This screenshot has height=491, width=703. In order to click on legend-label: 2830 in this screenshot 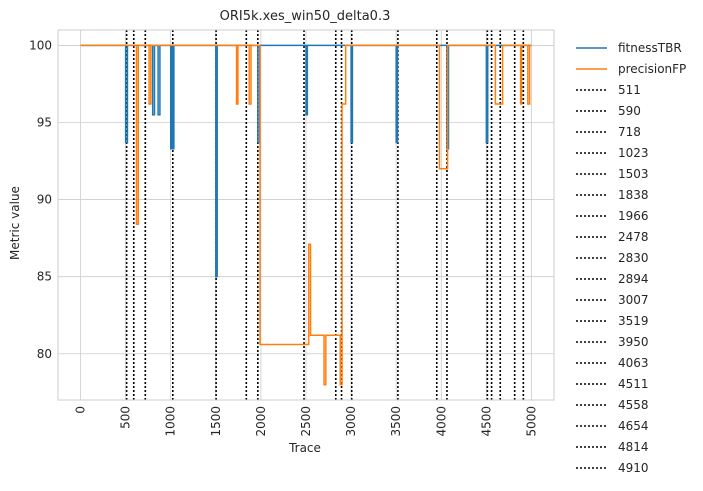, I will do `click(633, 258)`.